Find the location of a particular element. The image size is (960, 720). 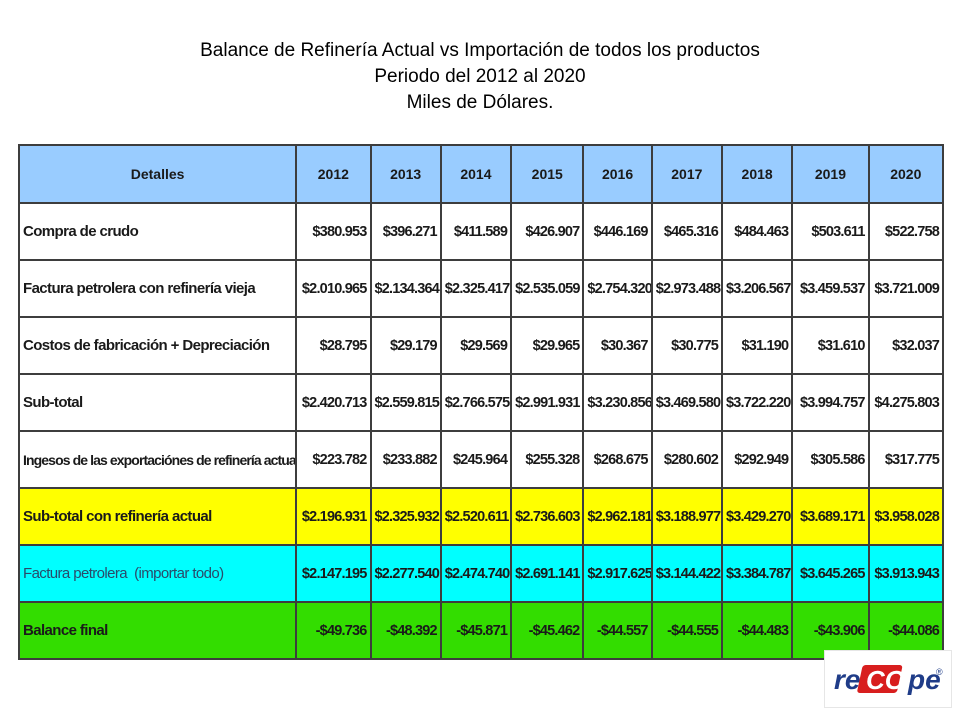

table-cell: $3.429.270 is located at coordinates (757, 516).